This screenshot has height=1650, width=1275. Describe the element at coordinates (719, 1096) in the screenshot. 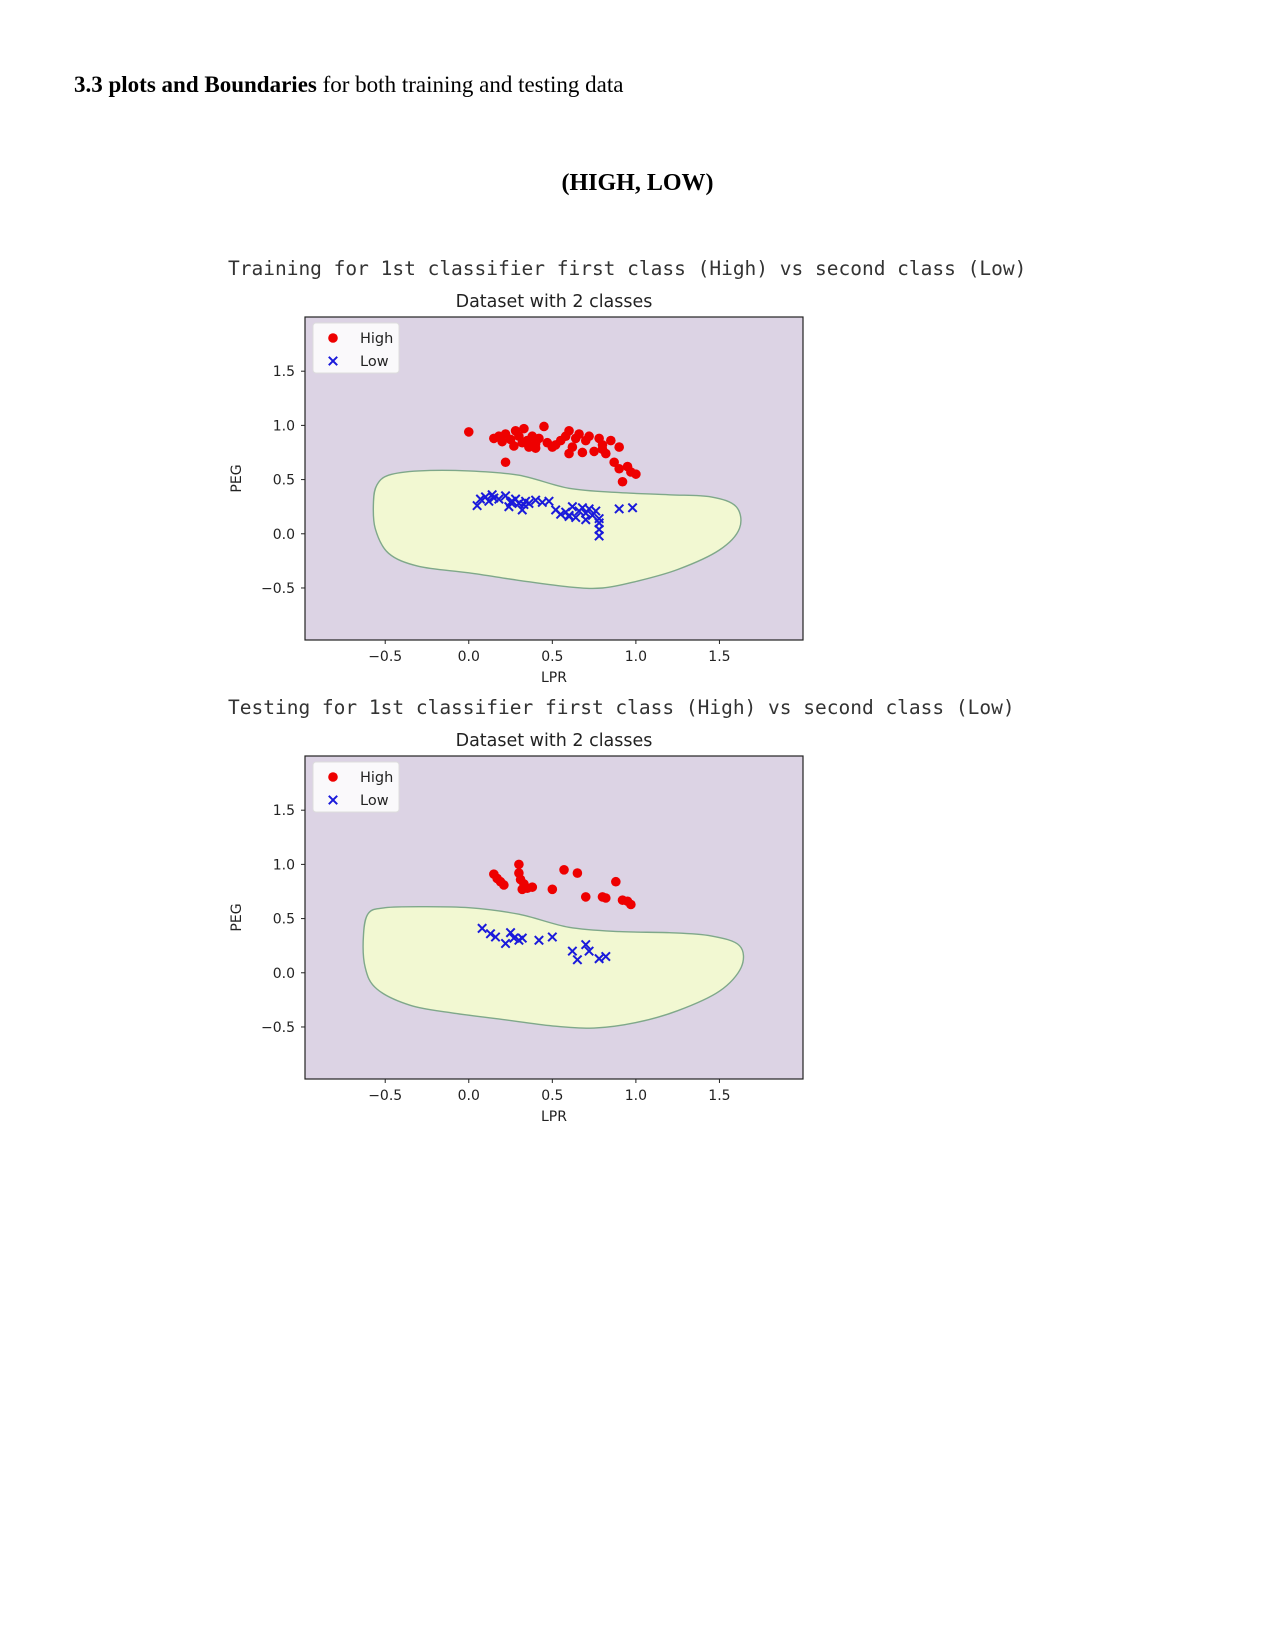

I see `x-tick-label: 1.5` at that location.